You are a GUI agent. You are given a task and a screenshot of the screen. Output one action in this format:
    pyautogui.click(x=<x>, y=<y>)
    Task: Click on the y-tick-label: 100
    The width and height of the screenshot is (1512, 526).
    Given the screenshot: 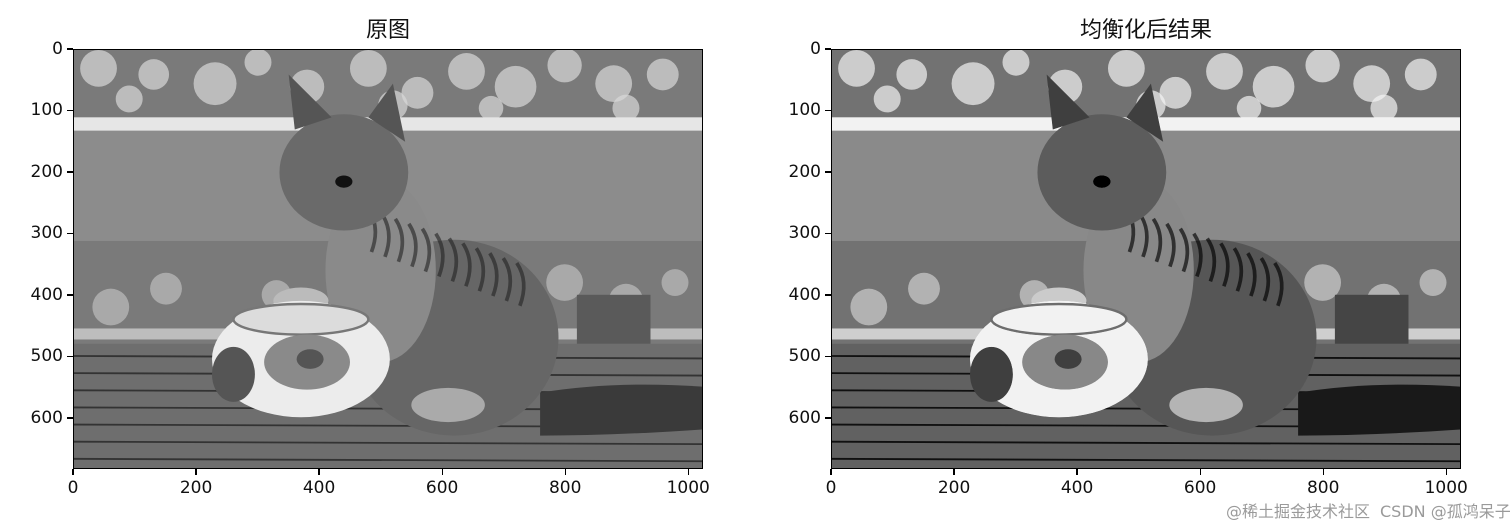 What is the action you would take?
    pyautogui.click(x=804, y=110)
    